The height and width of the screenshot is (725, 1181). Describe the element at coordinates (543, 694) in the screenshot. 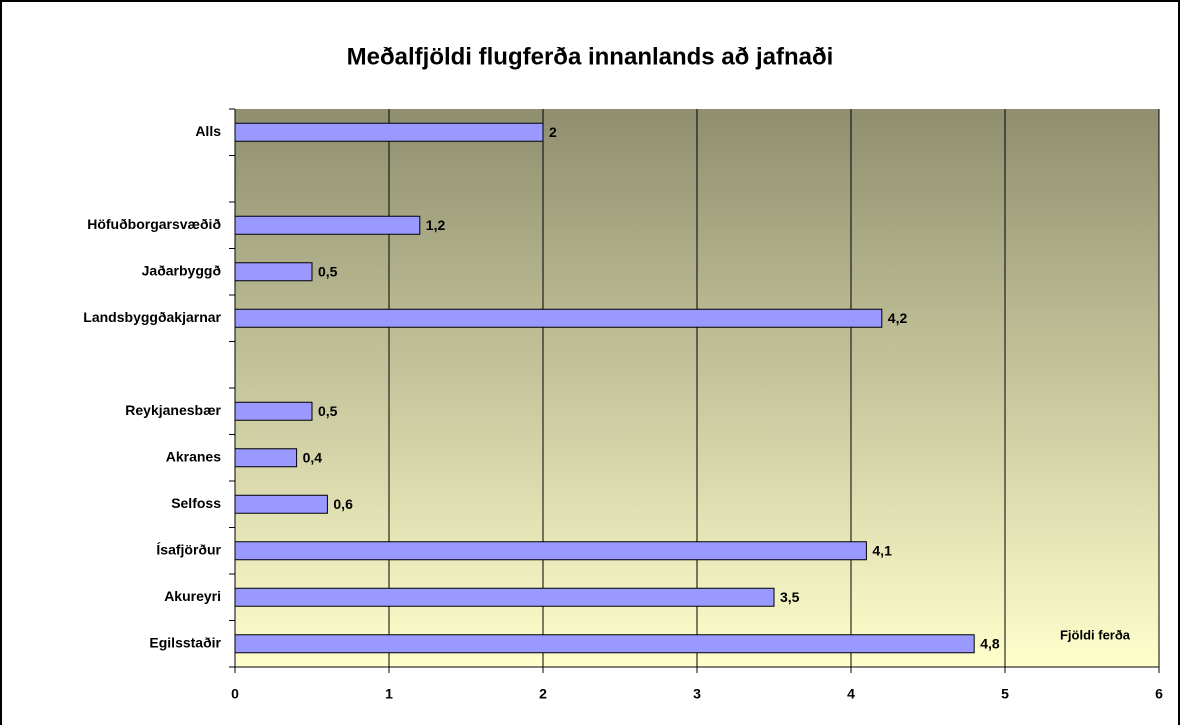

I see `x-tick-label: 2` at that location.